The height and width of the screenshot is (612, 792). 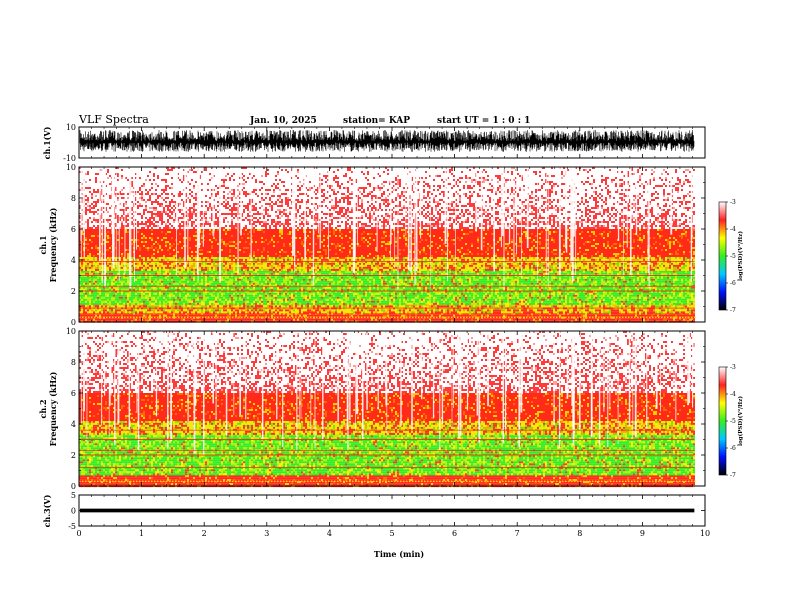 What do you see at coordinates (47, 510) in the screenshot?
I see `ch3-ylabel: ch.3(V)` at bounding box center [47, 510].